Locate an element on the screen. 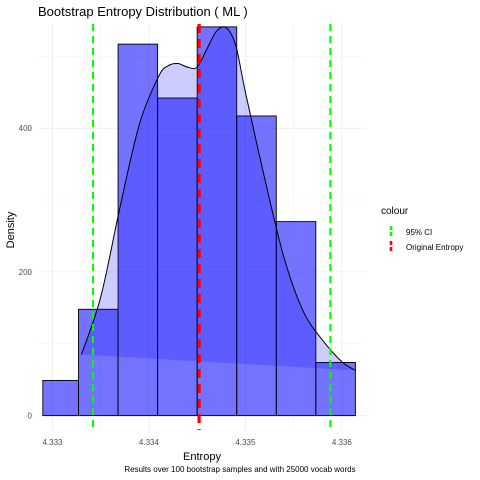  chart-title: Bootstrap Entropy Distribution ( ML ) is located at coordinates (143, 11).